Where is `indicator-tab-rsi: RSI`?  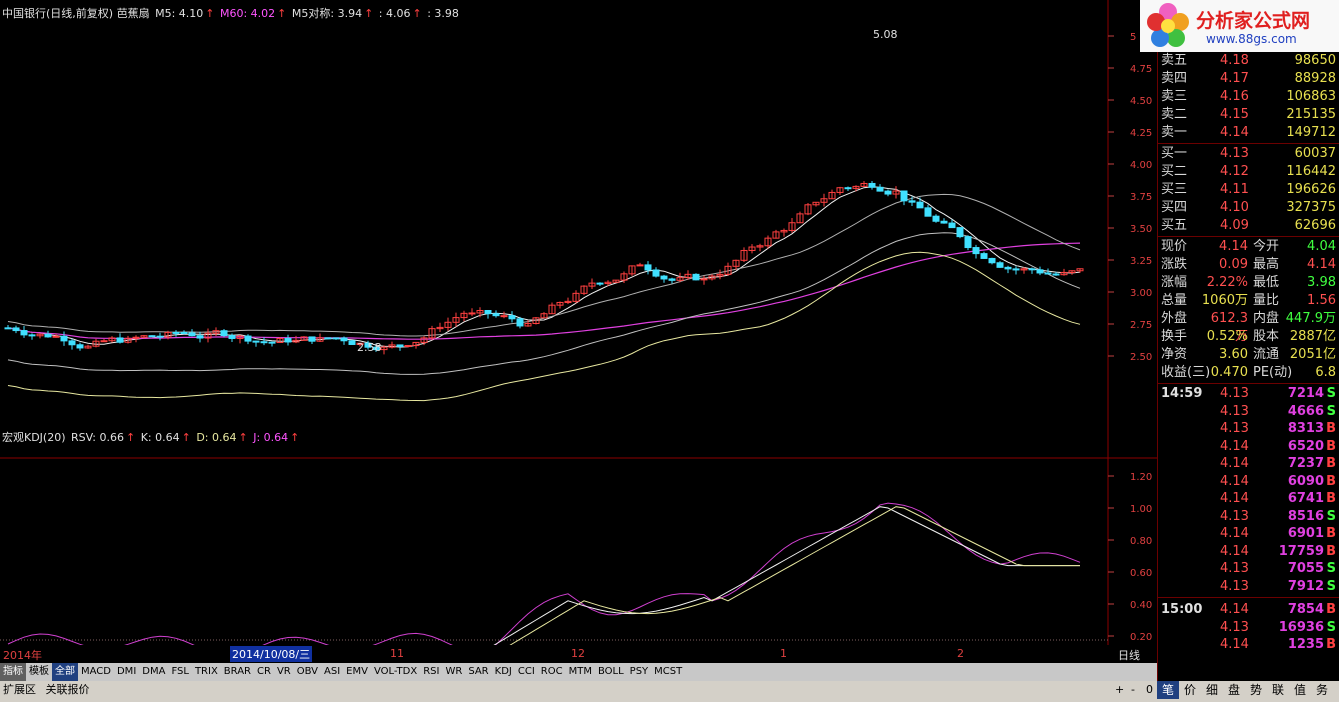 indicator-tab-rsi: RSI is located at coordinates (431, 671).